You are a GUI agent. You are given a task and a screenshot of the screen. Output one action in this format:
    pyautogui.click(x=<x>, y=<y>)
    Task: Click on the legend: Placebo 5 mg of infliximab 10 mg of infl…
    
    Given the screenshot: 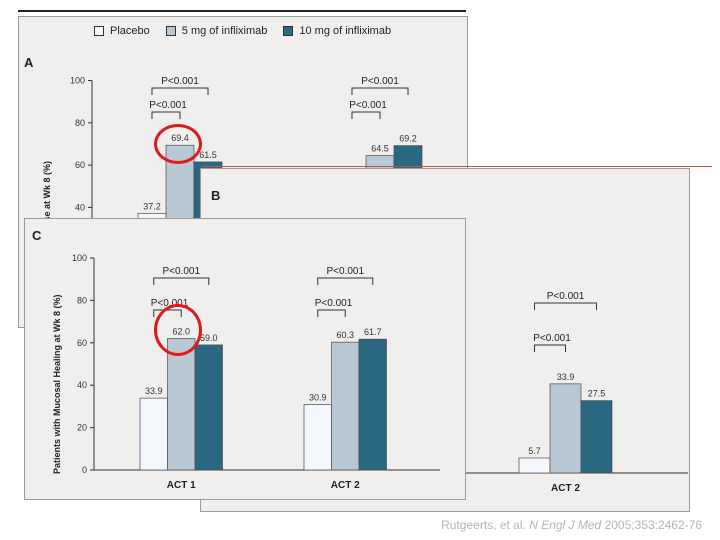 What is the action you would take?
    pyautogui.click(x=241, y=31)
    